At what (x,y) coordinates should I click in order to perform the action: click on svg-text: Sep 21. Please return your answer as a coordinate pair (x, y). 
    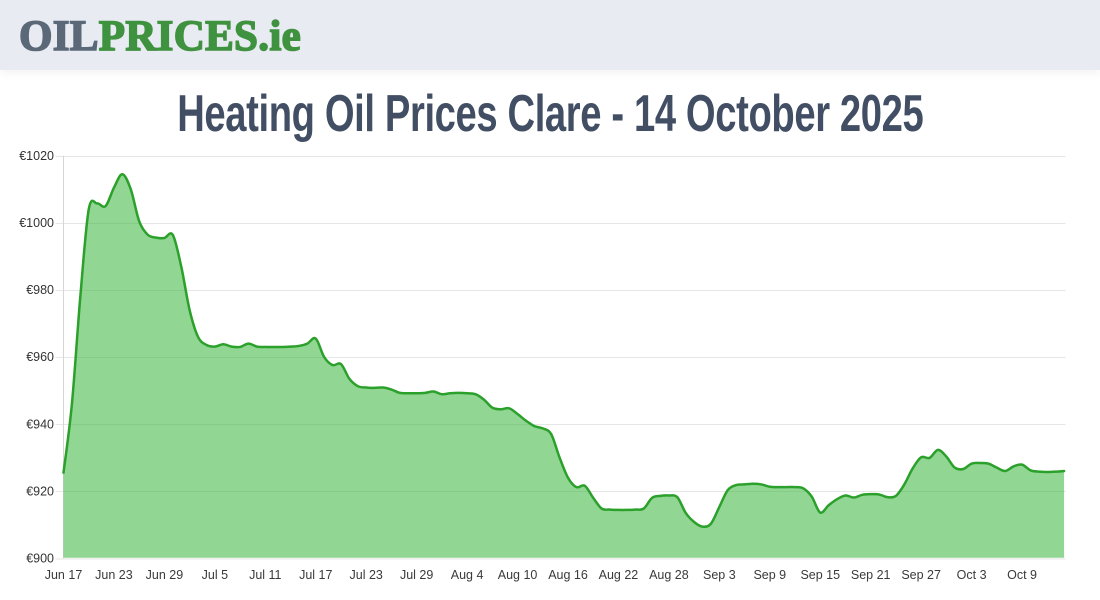
    Looking at the image, I should click on (871, 575).